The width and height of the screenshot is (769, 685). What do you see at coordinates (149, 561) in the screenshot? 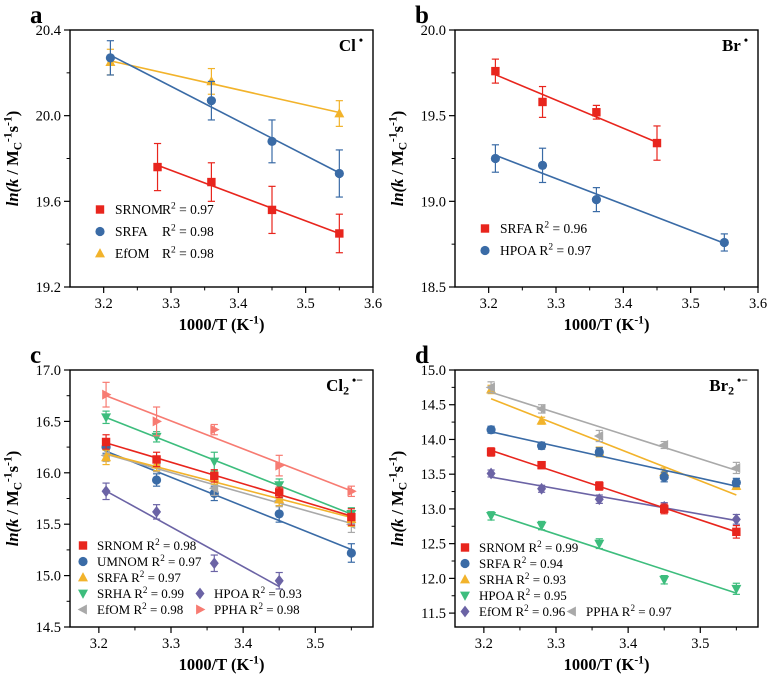
I see `svg-text: UMNOM R2 = 0.97` at bounding box center [149, 561].